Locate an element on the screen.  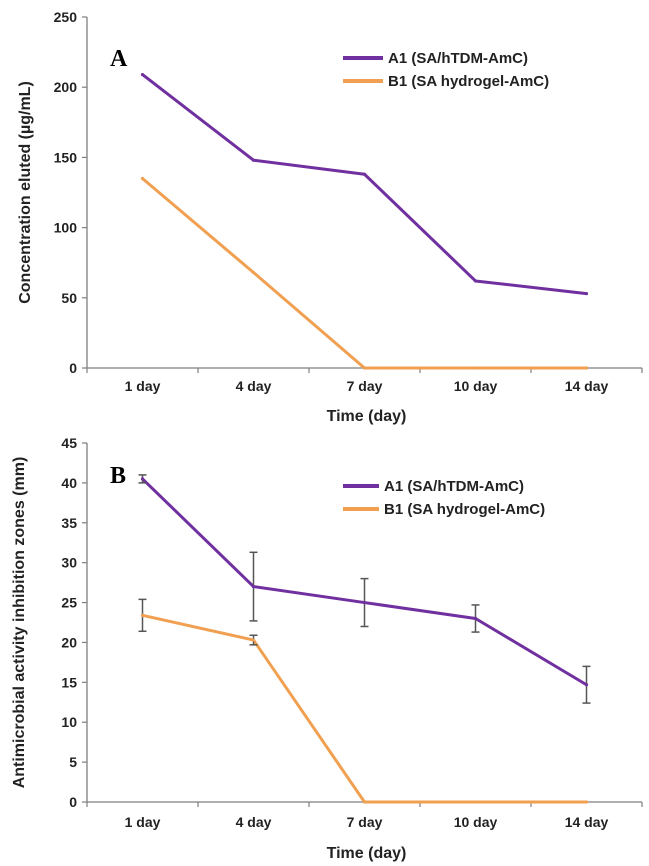
y-tick-label: 15 is located at coordinates (69, 682).